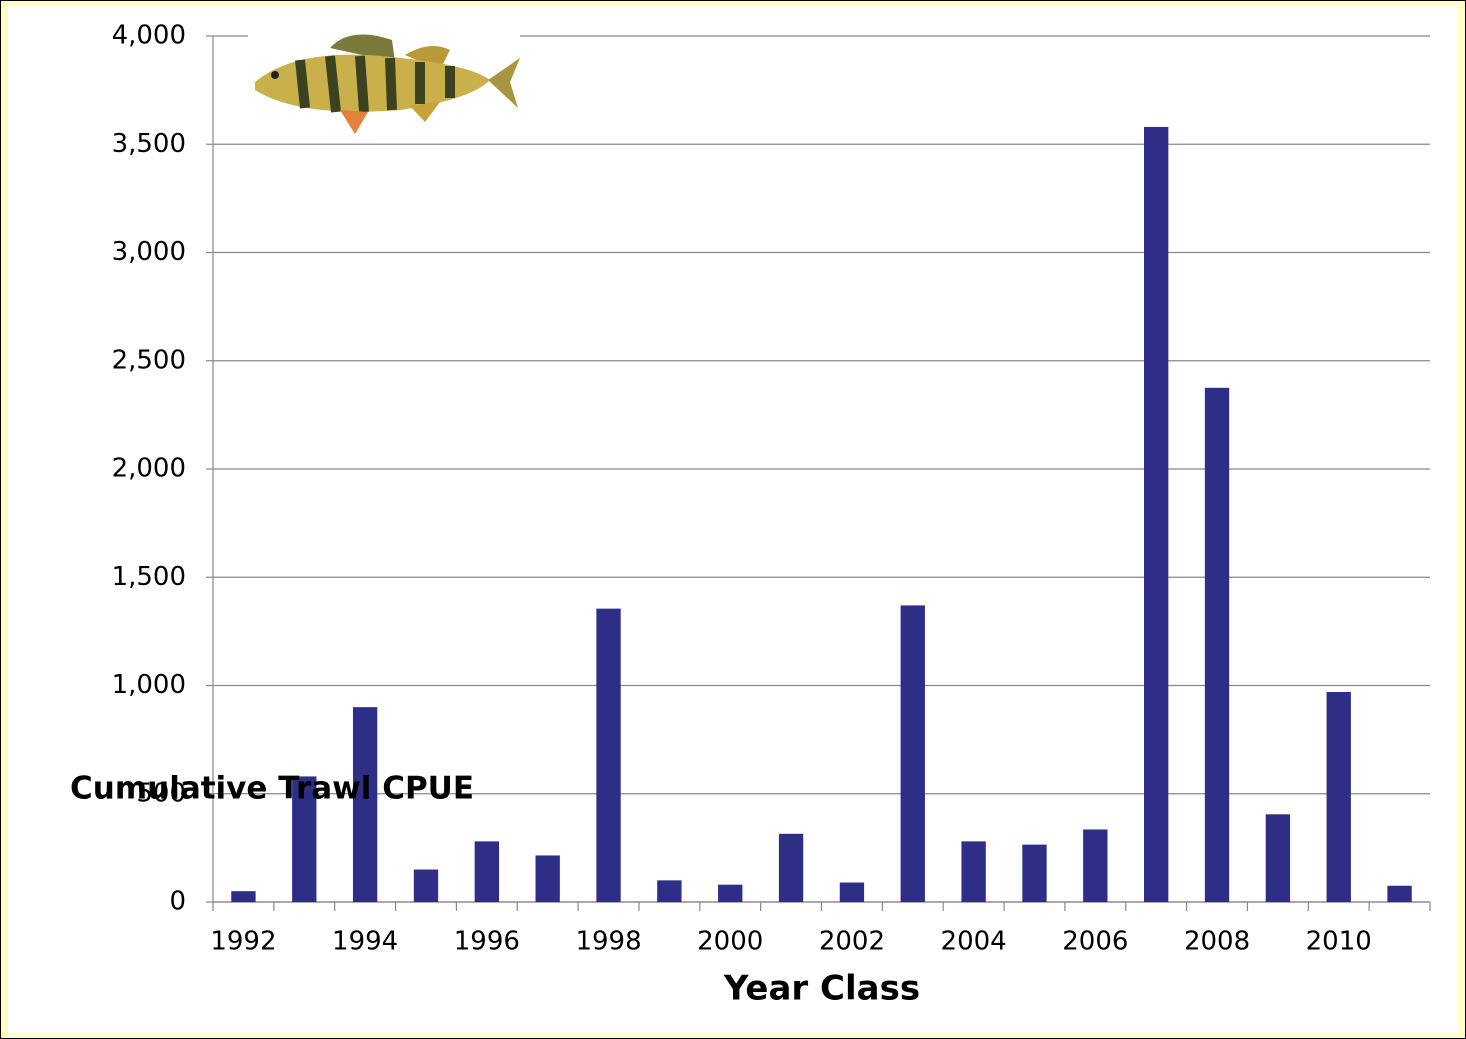 The width and height of the screenshot is (1466, 1039). I want to click on y-tick-label: 2,500, so click(149, 360).